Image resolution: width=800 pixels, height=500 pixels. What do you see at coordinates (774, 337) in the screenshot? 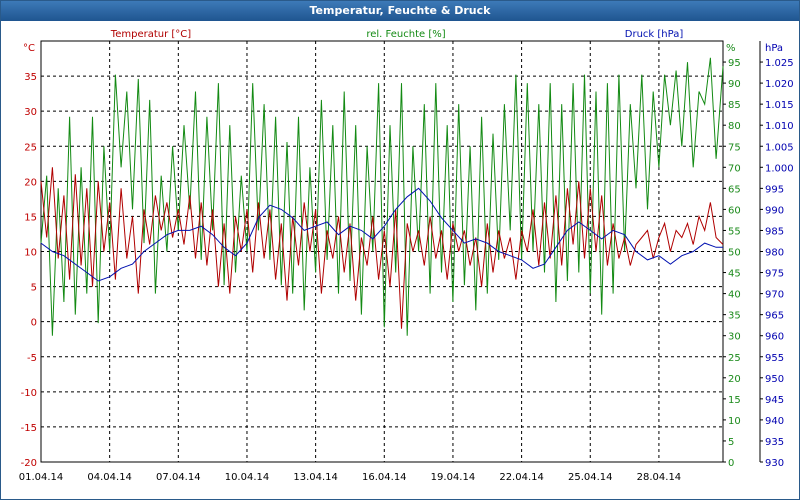
I see `y-pressure-tick-label: 960` at bounding box center [774, 337].